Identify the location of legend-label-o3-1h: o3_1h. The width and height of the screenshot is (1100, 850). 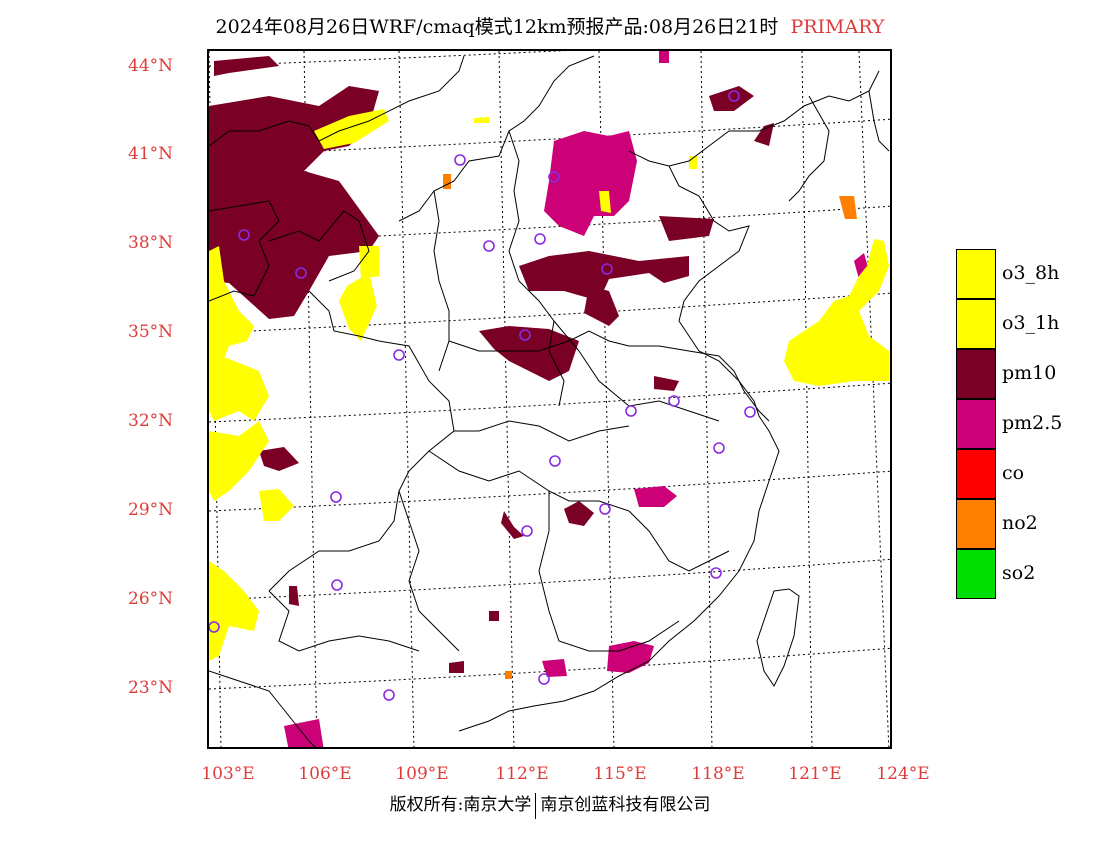
(1031, 323).